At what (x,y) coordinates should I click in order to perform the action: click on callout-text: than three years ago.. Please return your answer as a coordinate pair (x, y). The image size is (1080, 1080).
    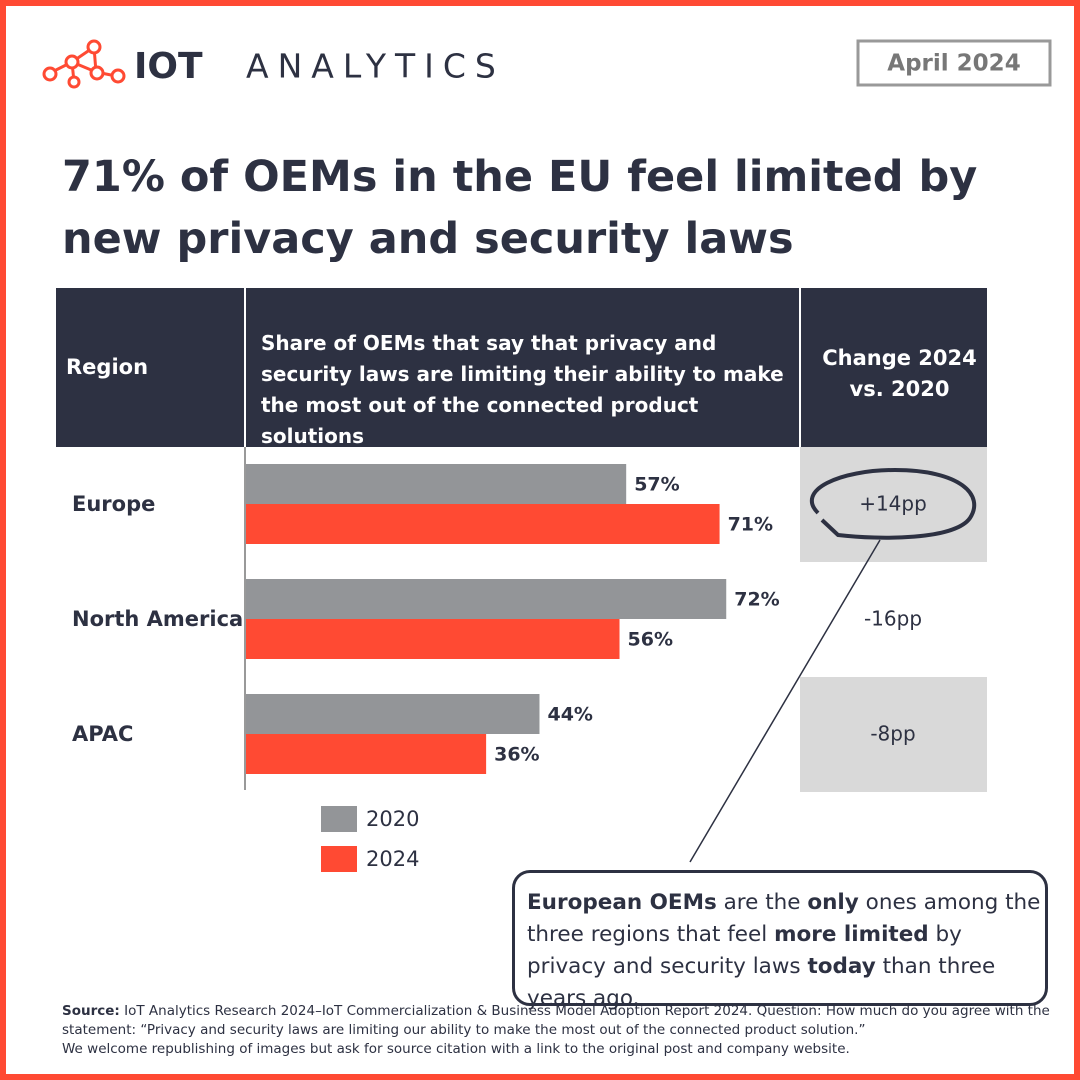
    Looking at the image, I should click on (761, 982).